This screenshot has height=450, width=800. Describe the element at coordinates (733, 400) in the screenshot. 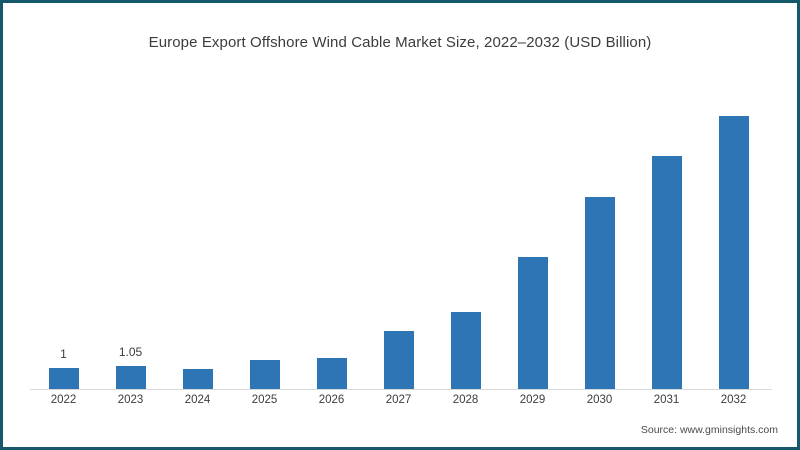

I see `x-axis-tick-label: 2032` at that location.